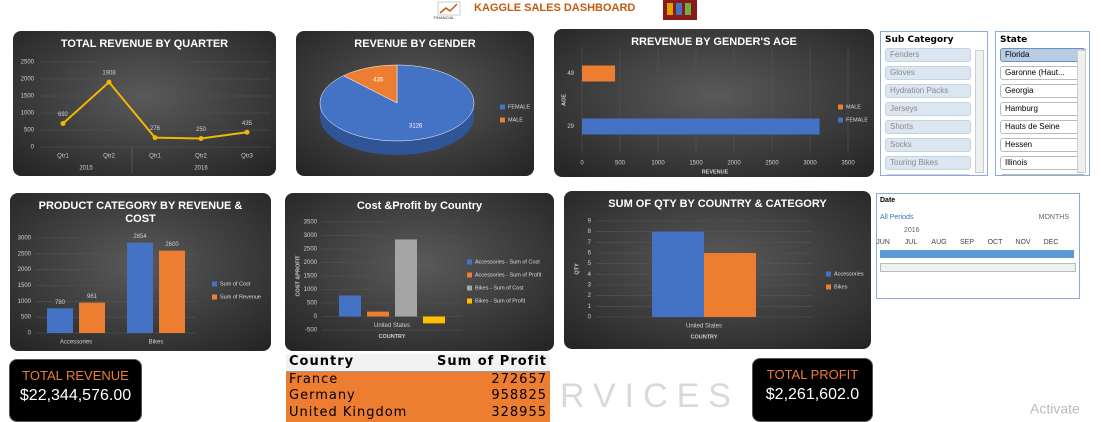 The width and height of the screenshot is (1101, 422). Describe the element at coordinates (140, 212) in the screenshot. I see `chart-title: PRODUCT CATEGORY BY REVENUE & COST` at that location.